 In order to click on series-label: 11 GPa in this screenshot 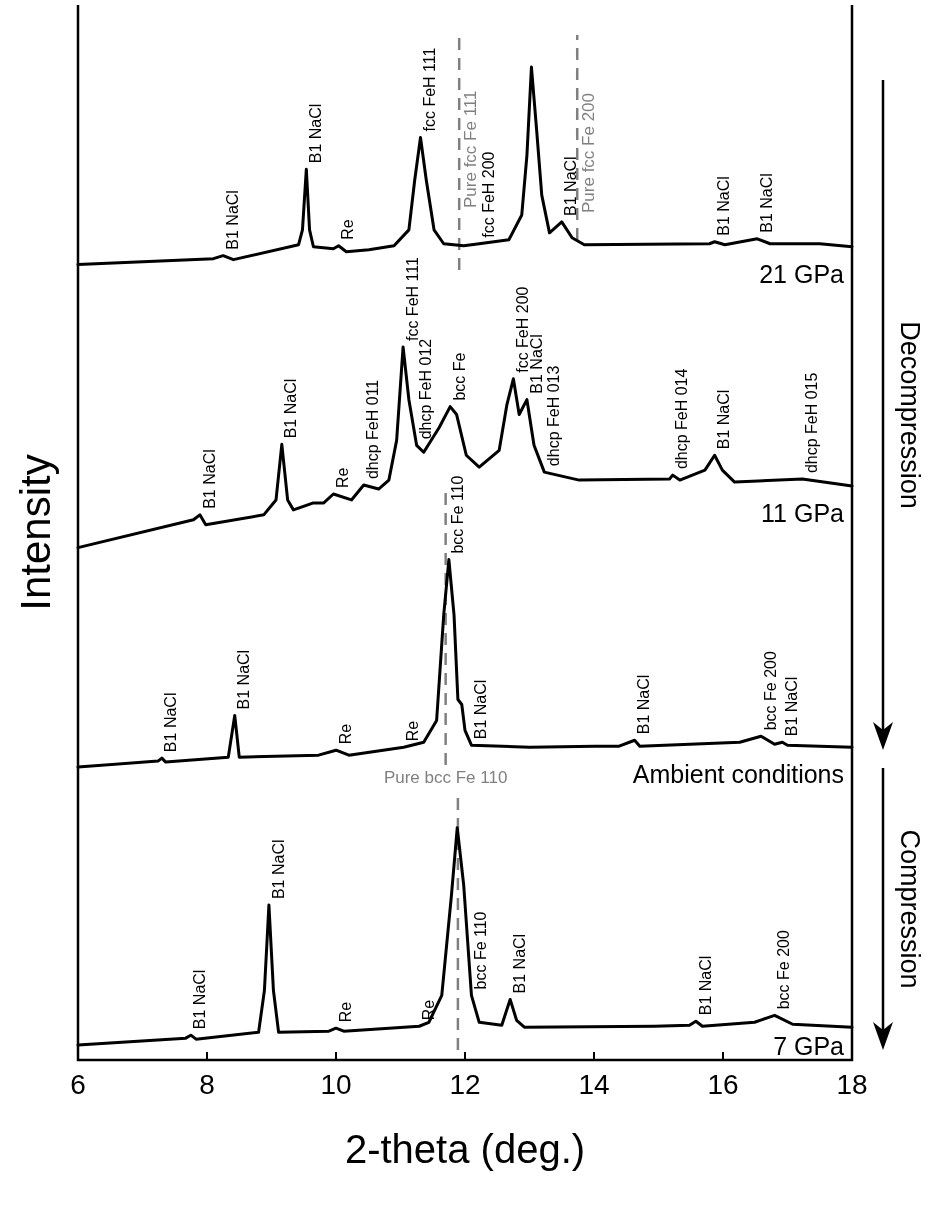, I will do `click(803, 513)`.